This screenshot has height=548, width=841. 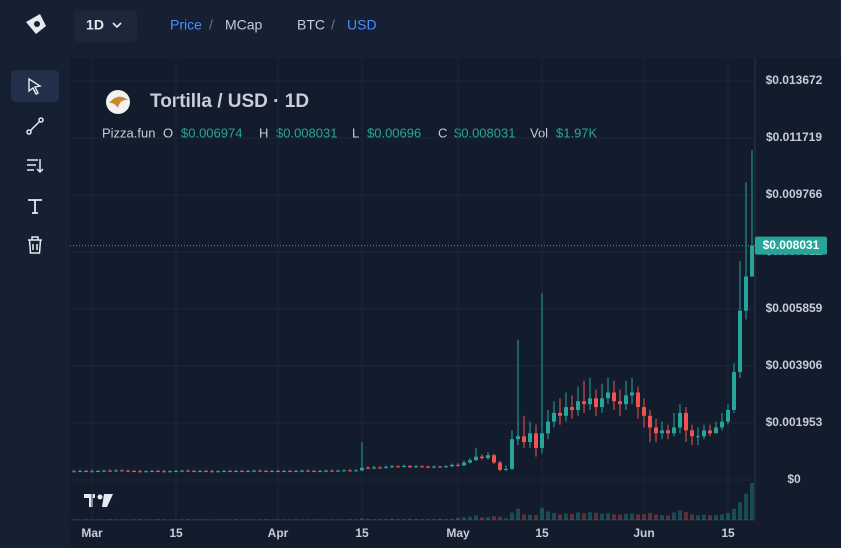 I want to click on x-tick-label: Jun, so click(x=643, y=533).